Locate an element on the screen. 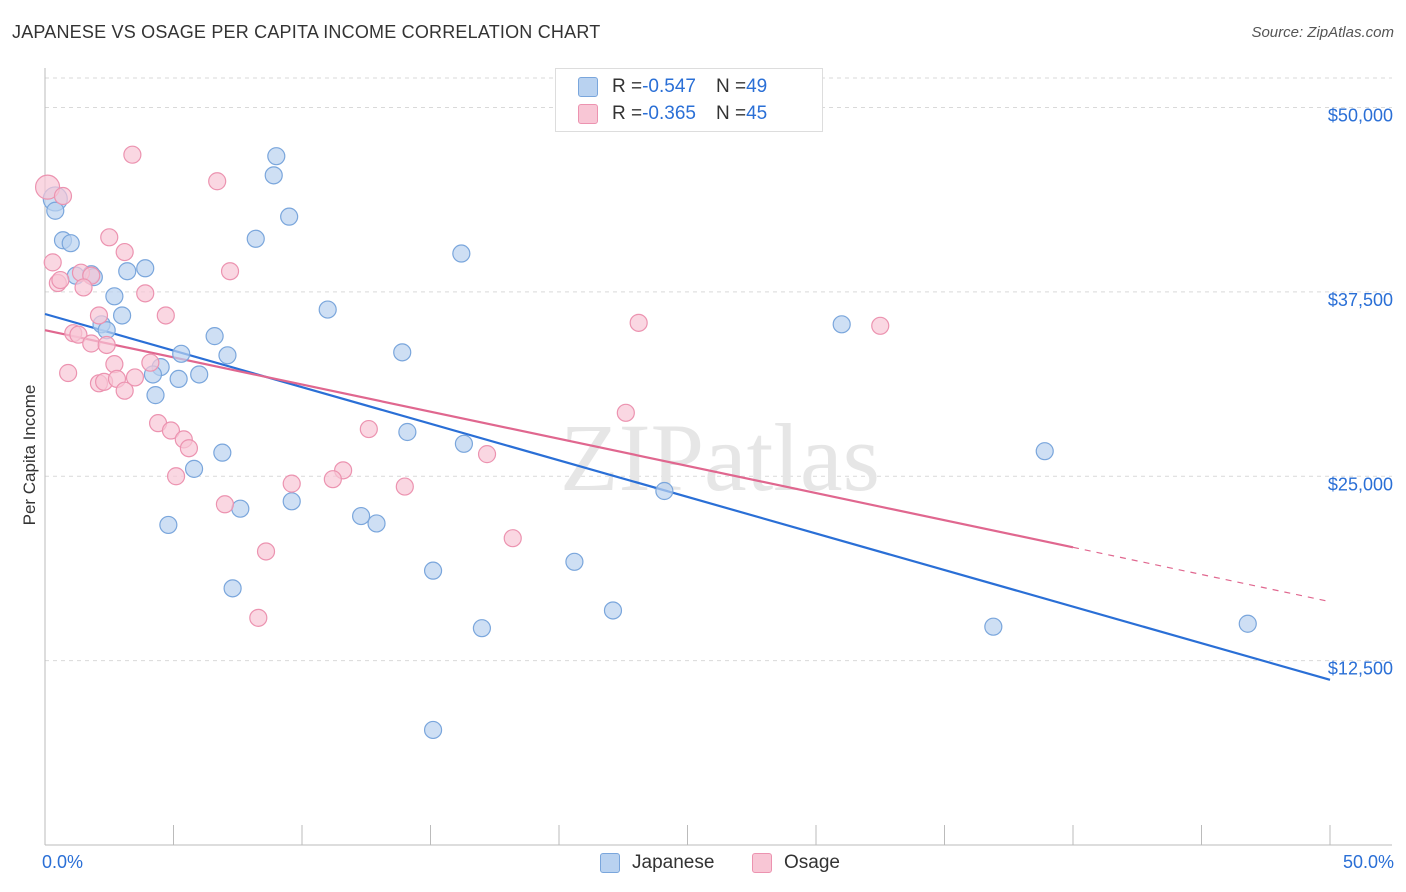  trend-line-extension-osage is located at coordinates (1201, 574).